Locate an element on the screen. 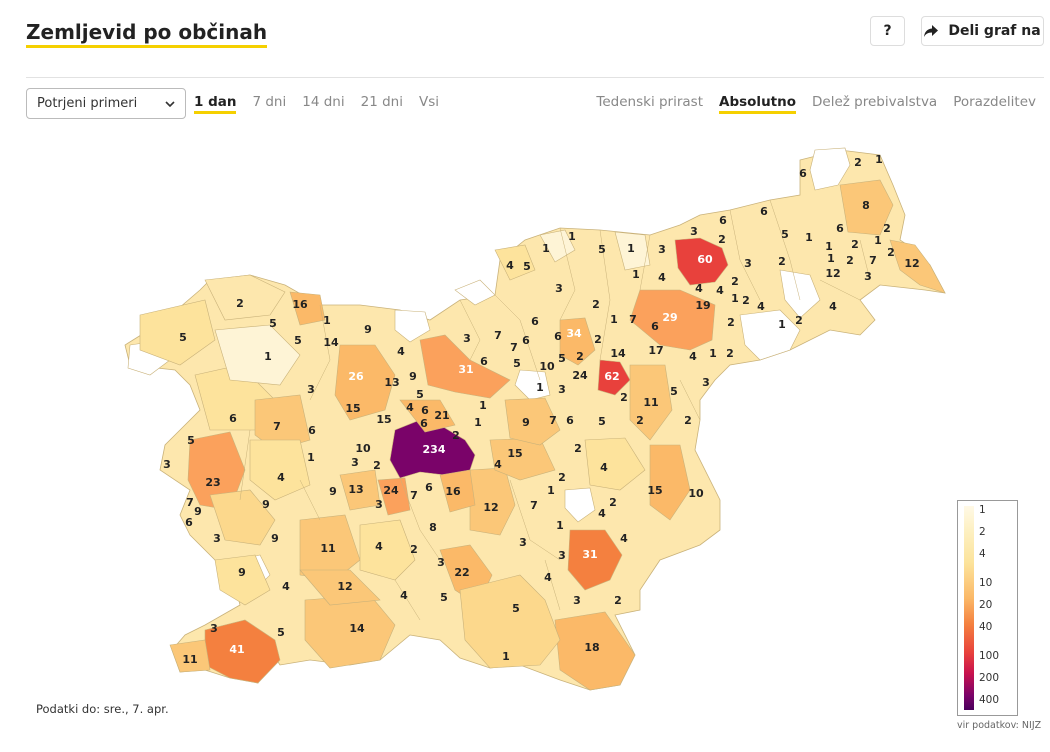 The image size is (1050, 752). tab-7-dni: 7 dni is located at coordinates (269, 102).